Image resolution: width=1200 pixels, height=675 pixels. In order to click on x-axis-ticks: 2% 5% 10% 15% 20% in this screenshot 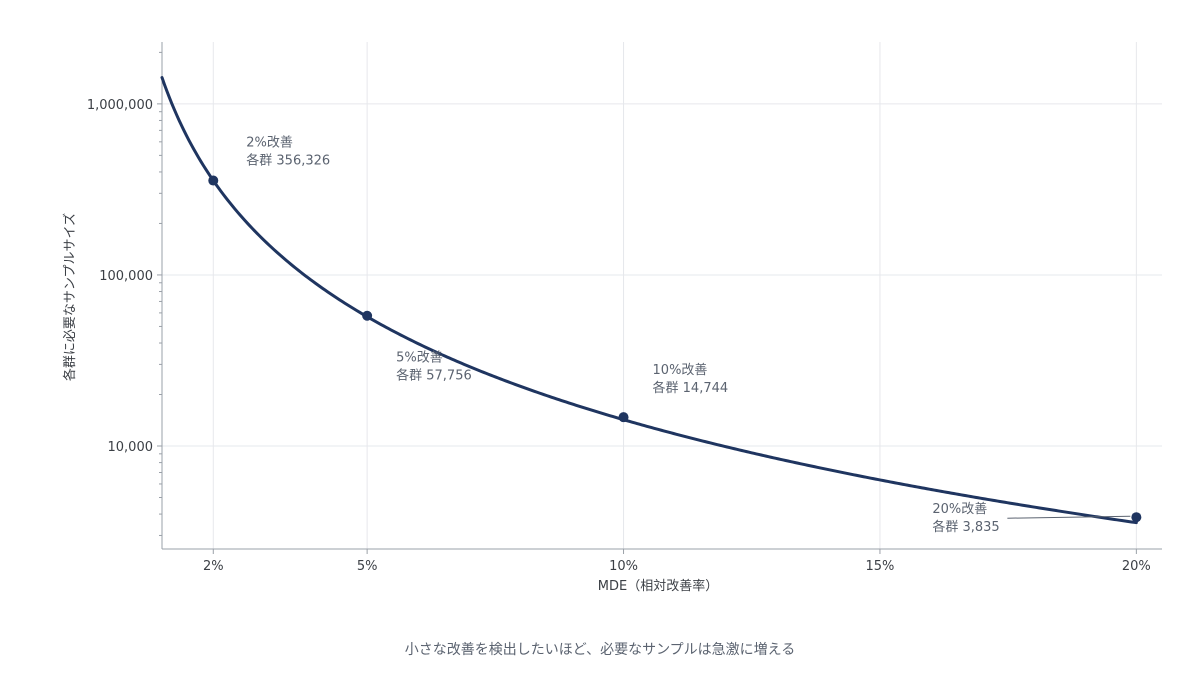, I will do `click(677, 561)`.